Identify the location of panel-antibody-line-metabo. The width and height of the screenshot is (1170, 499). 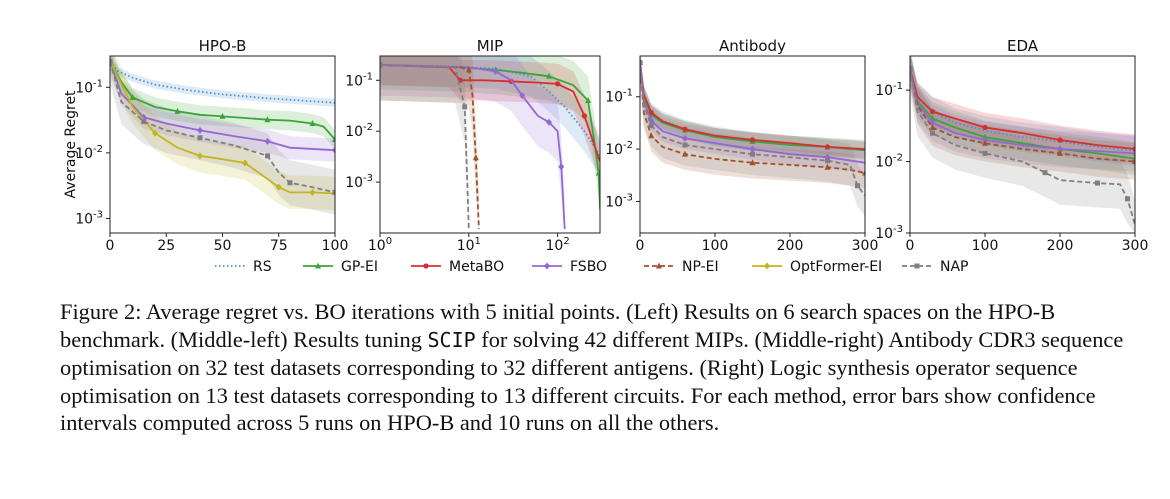
(752, 106).